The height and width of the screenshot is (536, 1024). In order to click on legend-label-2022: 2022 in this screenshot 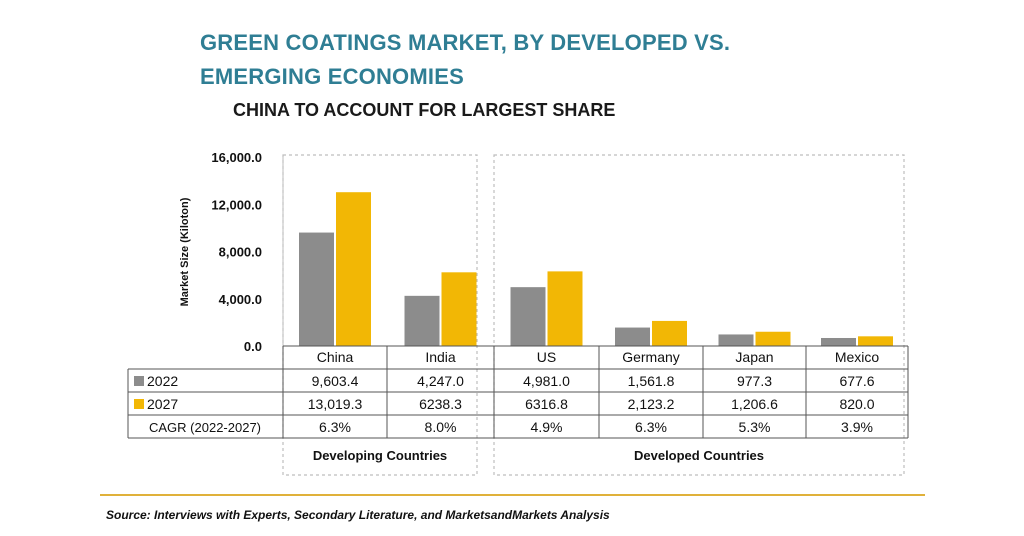, I will do `click(162, 381)`.